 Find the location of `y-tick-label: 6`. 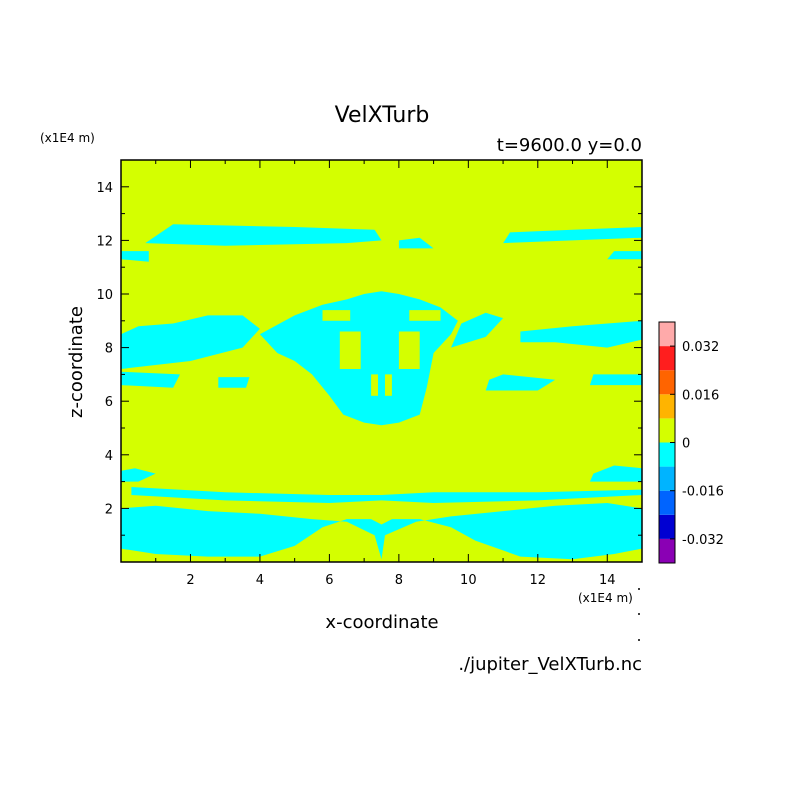

y-tick-label: 6 is located at coordinates (109, 402).